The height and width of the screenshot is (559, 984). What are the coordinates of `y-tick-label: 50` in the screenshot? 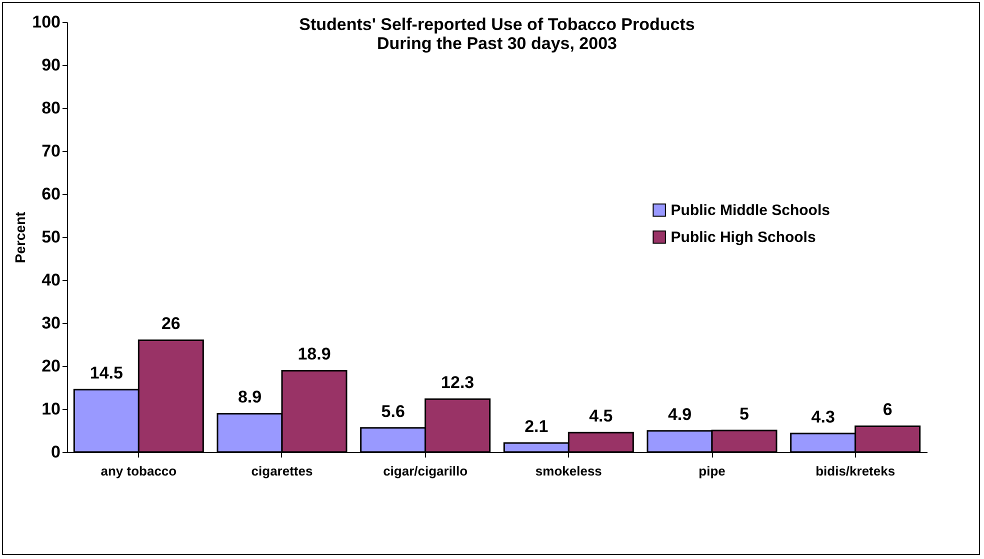 It's located at (51, 237).